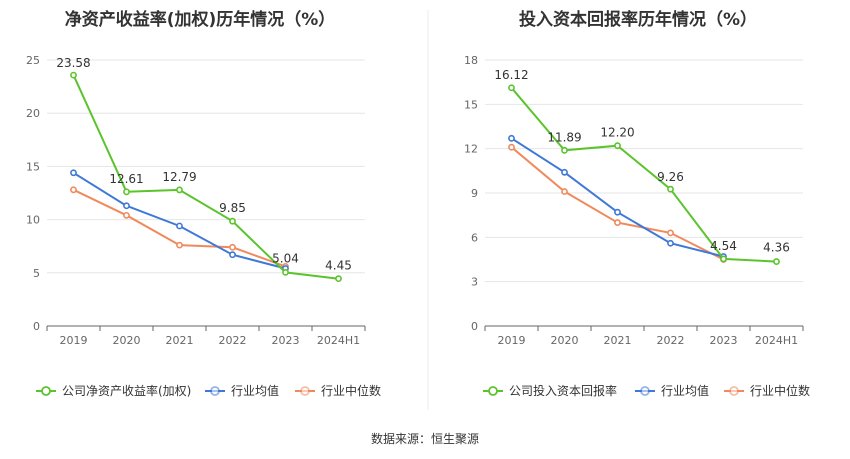  I want to click on data-label: 4.36, so click(776, 248).